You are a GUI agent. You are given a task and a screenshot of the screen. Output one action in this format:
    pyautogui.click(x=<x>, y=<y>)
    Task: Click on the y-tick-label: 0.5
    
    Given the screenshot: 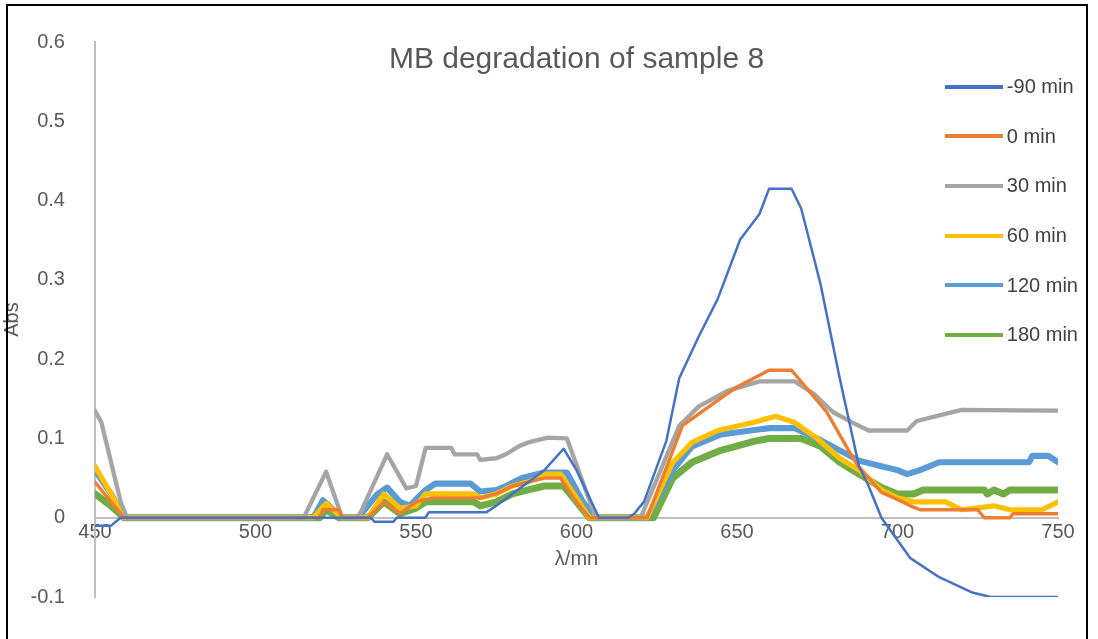 What is the action you would take?
    pyautogui.click(x=51, y=119)
    